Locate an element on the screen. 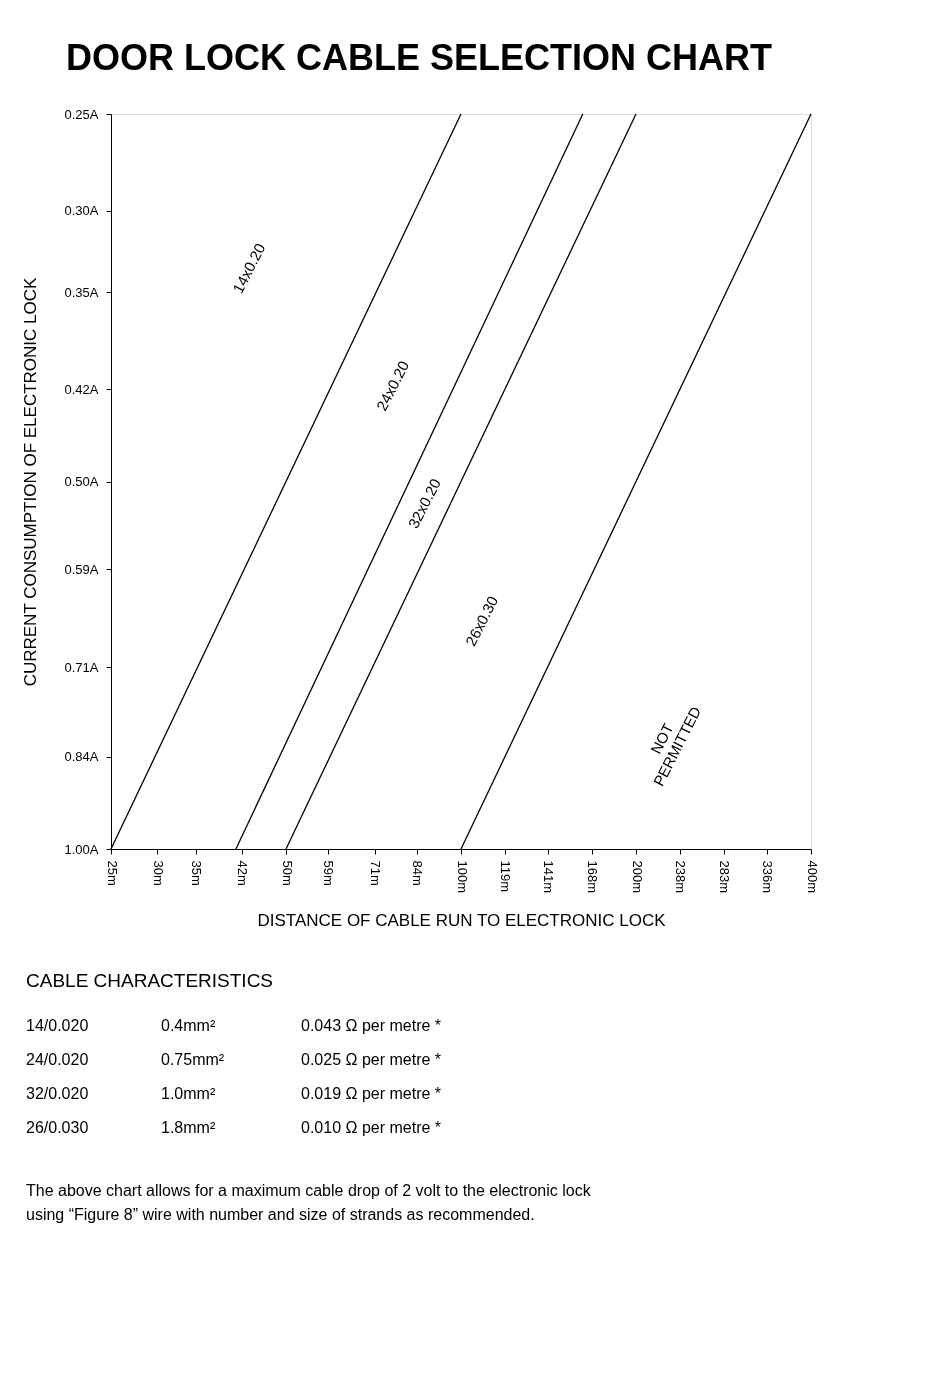 The width and height of the screenshot is (950, 1387). text: 1.8mm² is located at coordinates (188, 1127).